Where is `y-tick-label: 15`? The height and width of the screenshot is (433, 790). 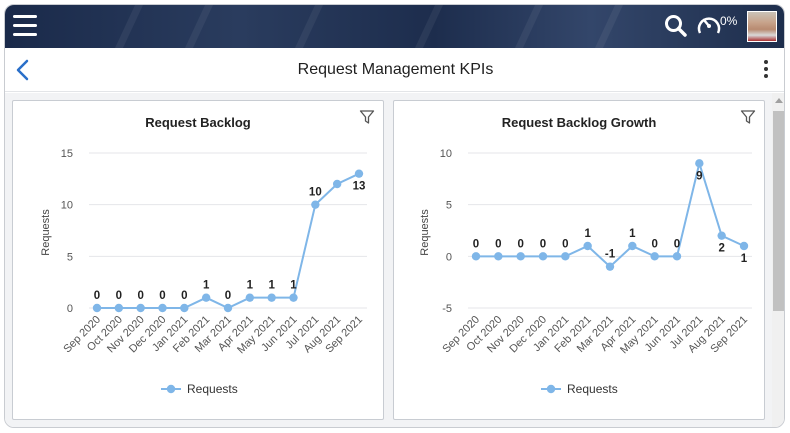
y-tick-label: 15 is located at coordinates (67, 154).